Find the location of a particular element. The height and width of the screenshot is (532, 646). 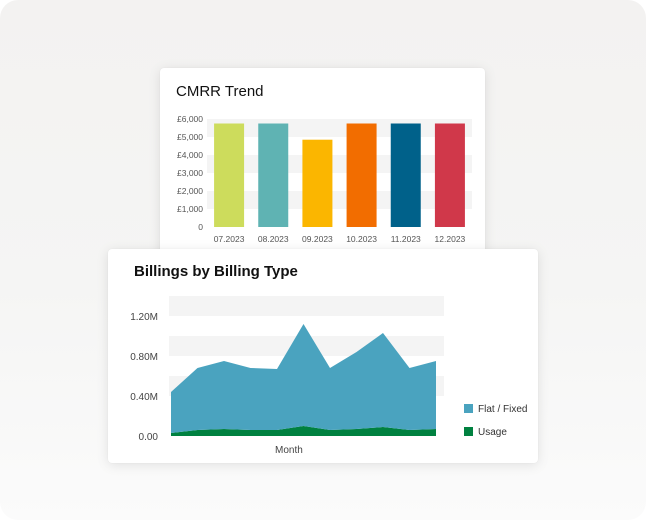

cmrr-bar-10.2023 is located at coordinates (361, 175).